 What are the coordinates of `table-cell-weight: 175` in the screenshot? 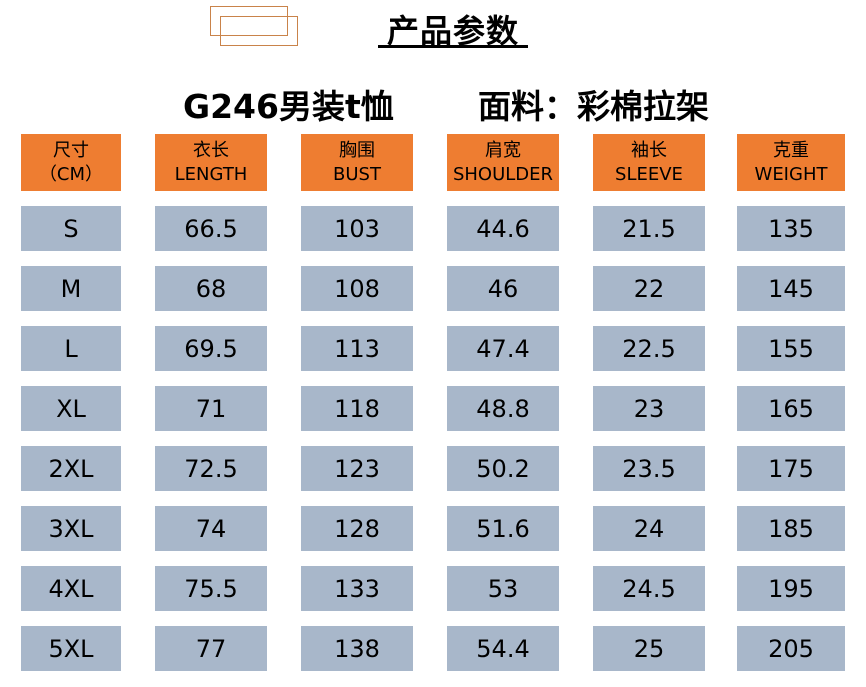 It's located at (791, 468).